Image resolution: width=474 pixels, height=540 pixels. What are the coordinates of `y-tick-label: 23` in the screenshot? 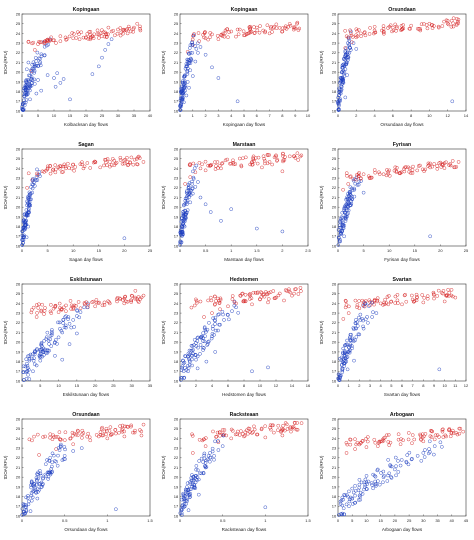 It's located at (334, 43).